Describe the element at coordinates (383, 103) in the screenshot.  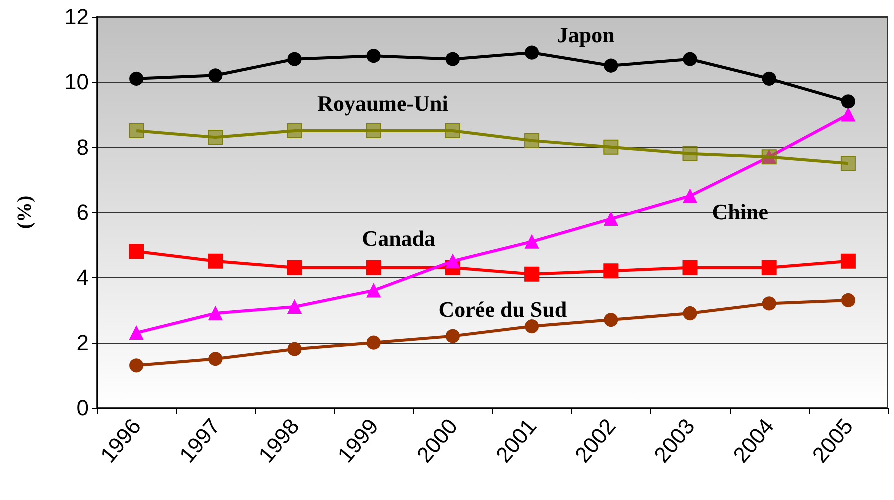
I see `series-label: Royaume-Uni` at that location.